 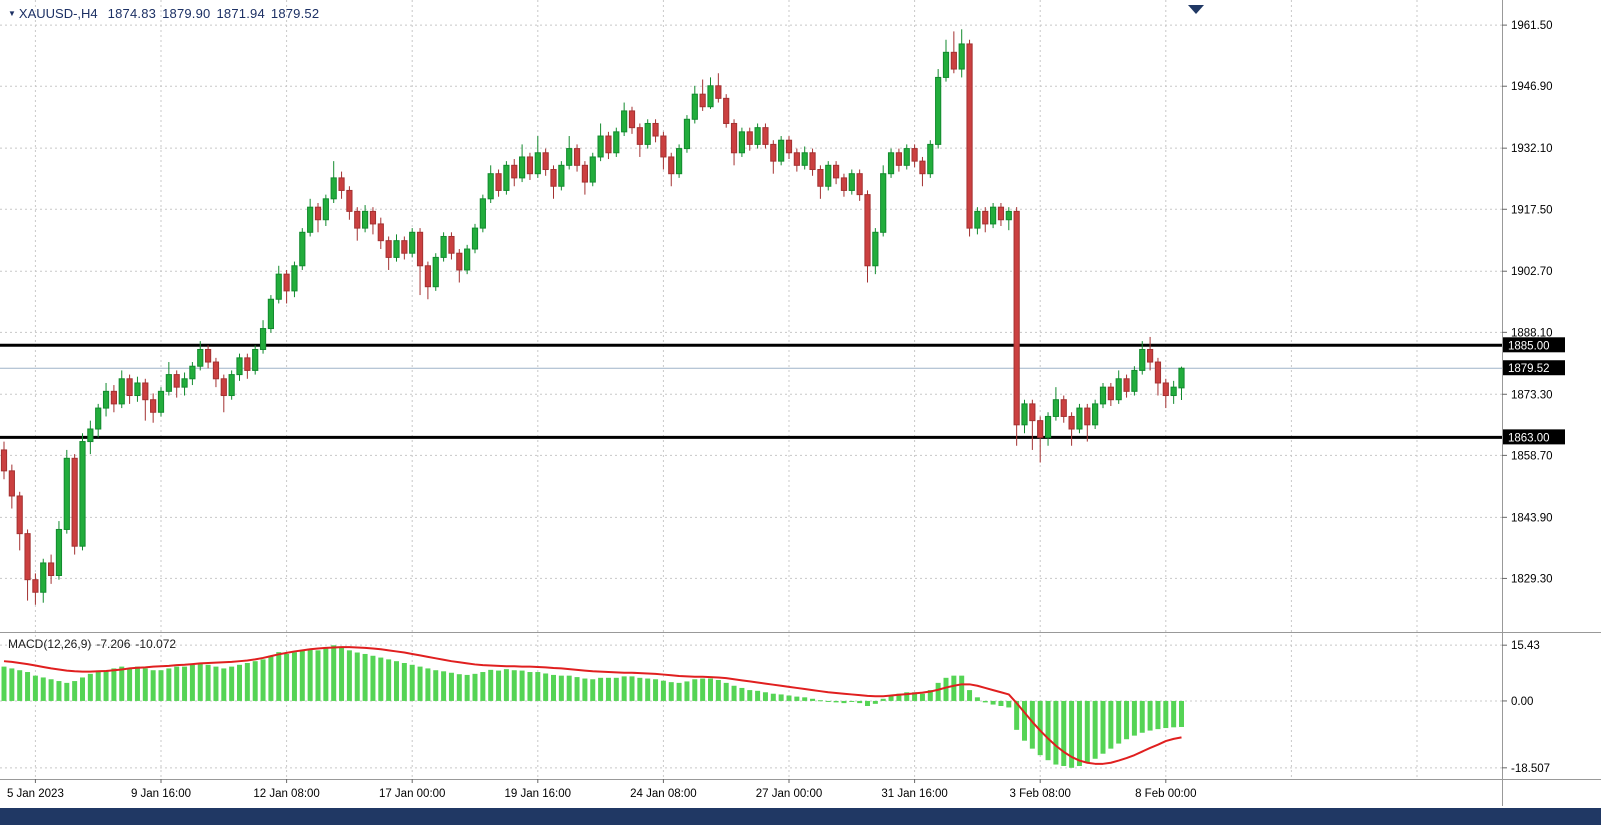 I want to click on ohlc-low-value: 1871.94, so click(x=240, y=13).